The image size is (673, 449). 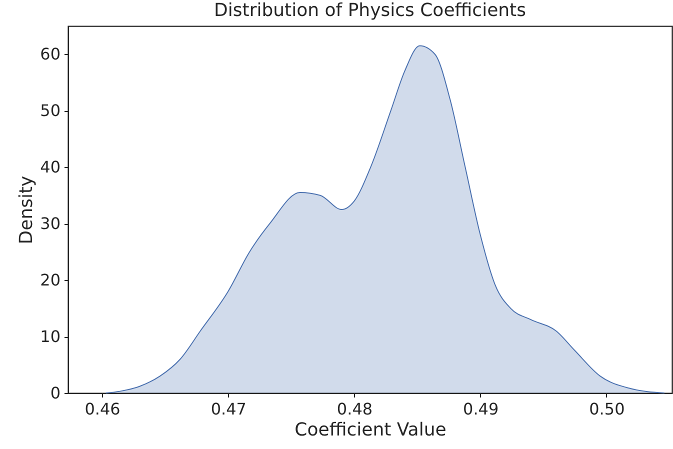 What do you see at coordinates (50, 110) in the screenshot?
I see `y-tick-label: 50` at bounding box center [50, 110].